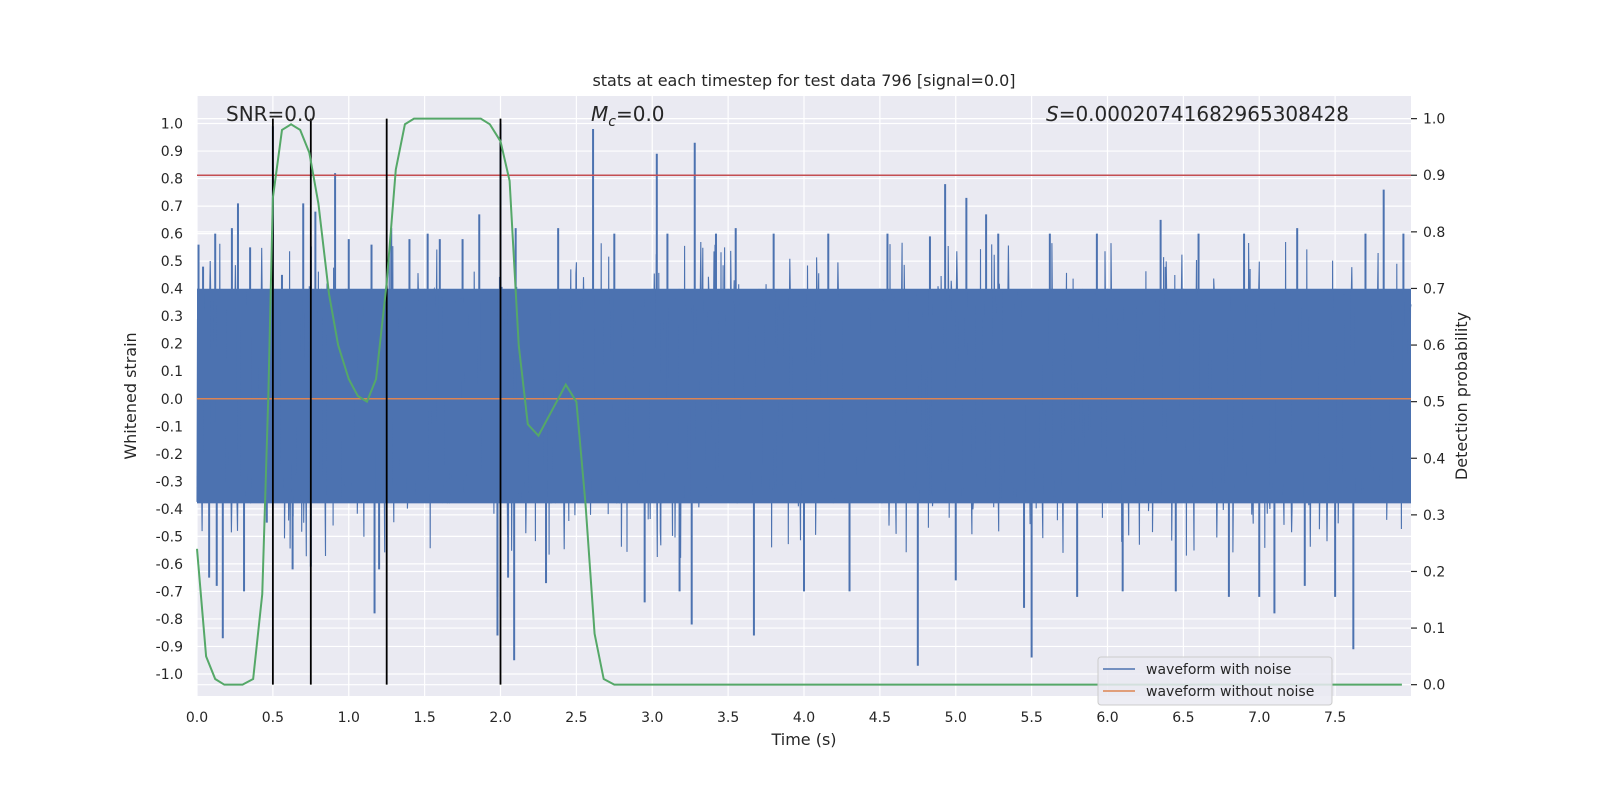 The width and height of the screenshot is (1600, 800). What do you see at coordinates (172, 207) in the screenshot?
I see `y-left-tick-label: 0.7` at bounding box center [172, 207].